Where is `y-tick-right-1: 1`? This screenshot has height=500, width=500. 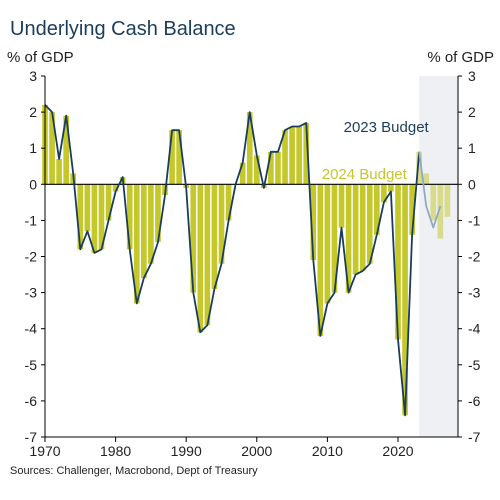 y-tick-right-1: 1 is located at coordinates (472, 148).